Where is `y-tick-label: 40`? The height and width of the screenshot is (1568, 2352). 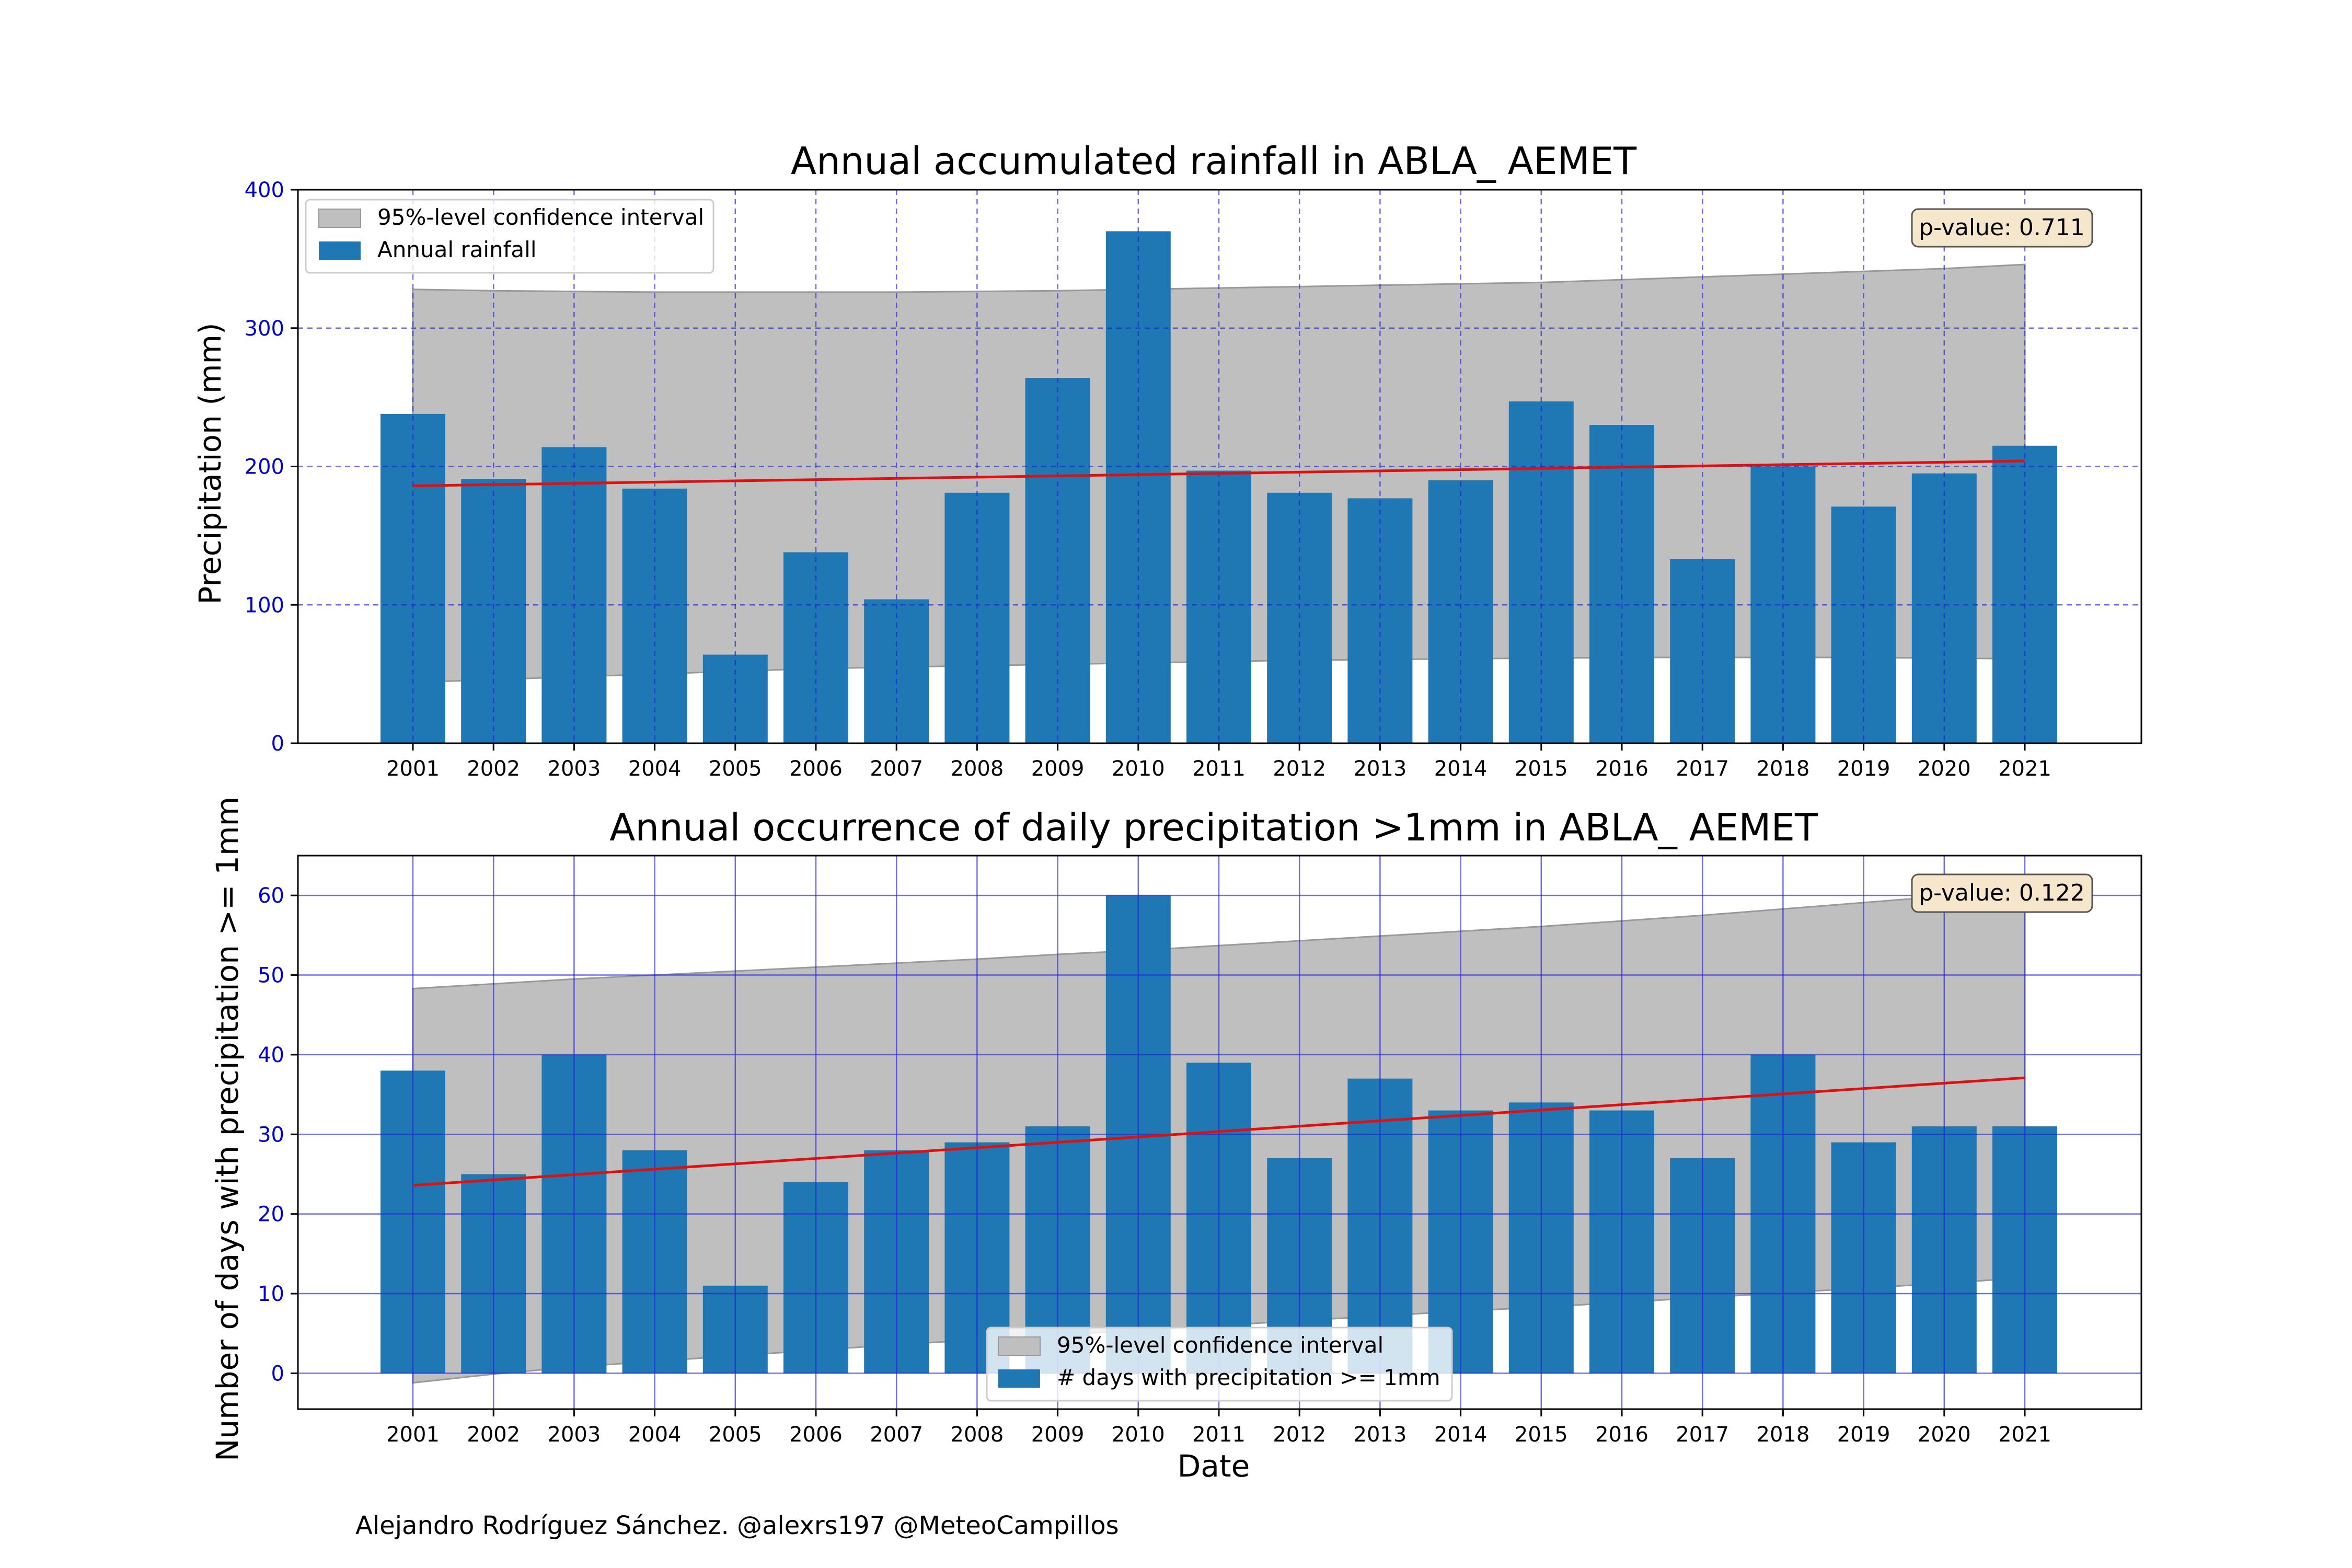 y-tick-label: 40 is located at coordinates (271, 1055).